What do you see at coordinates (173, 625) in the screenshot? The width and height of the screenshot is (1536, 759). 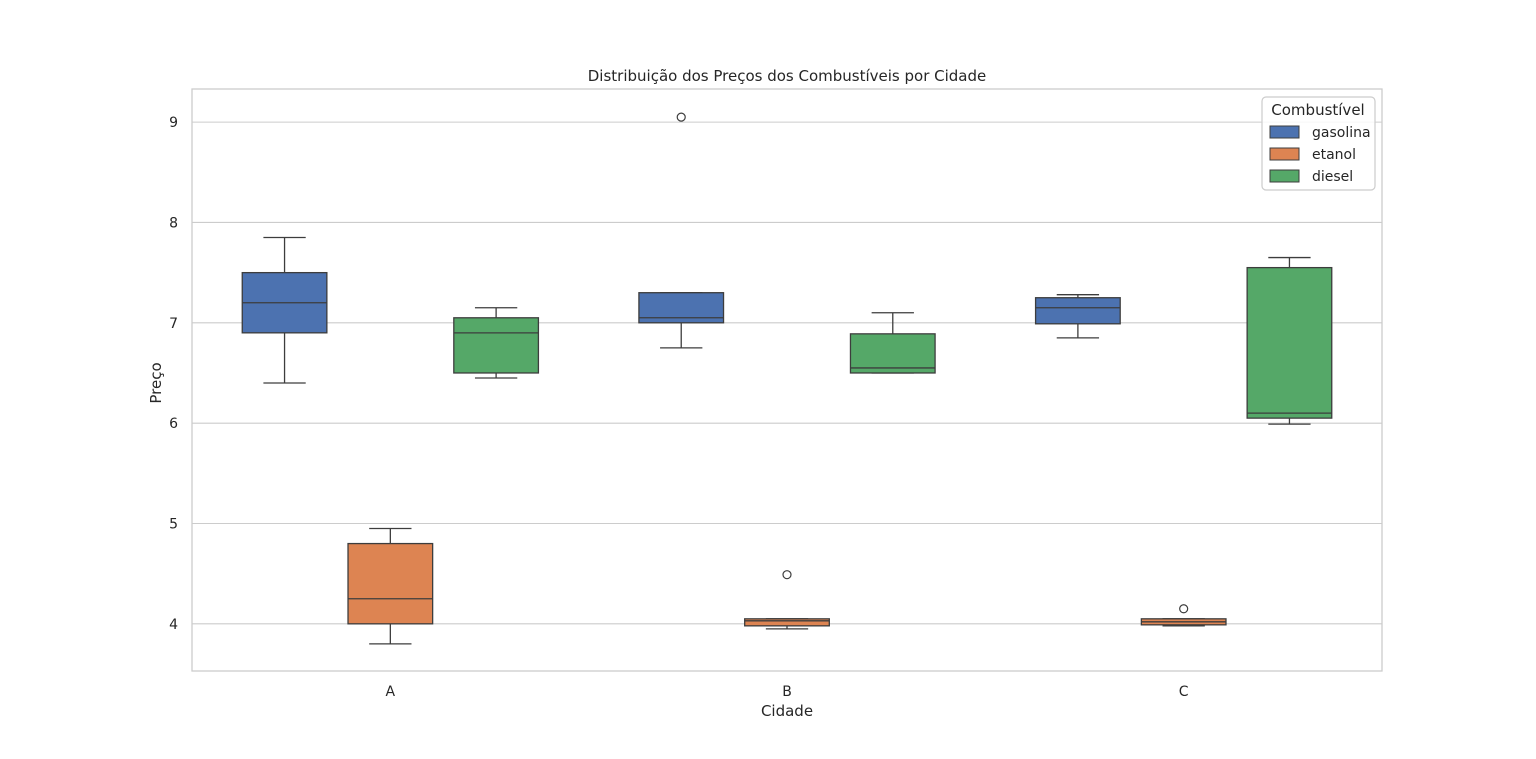 I see `y-tick-label: 4` at bounding box center [173, 625].